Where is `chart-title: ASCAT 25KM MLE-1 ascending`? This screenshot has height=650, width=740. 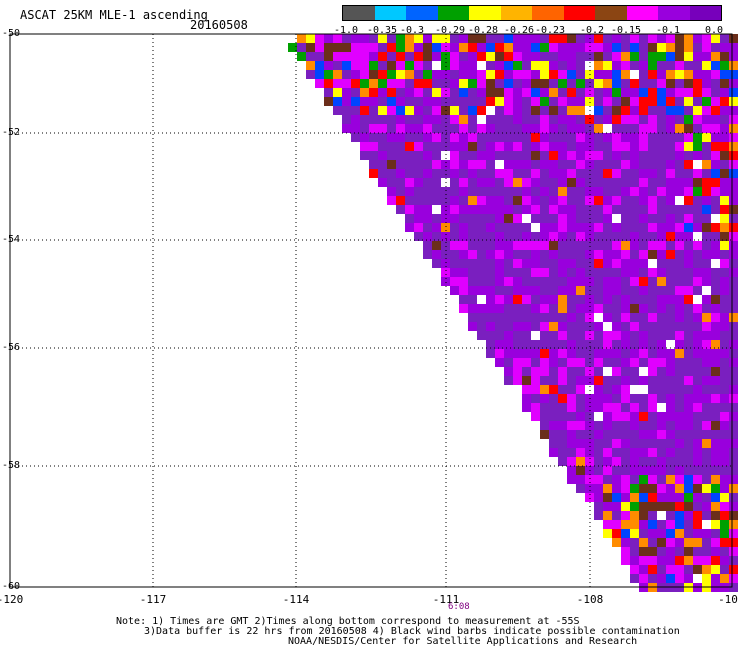
chart-title: ASCAT 25KM MLE-1 ascending is located at coordinates (114, 15).